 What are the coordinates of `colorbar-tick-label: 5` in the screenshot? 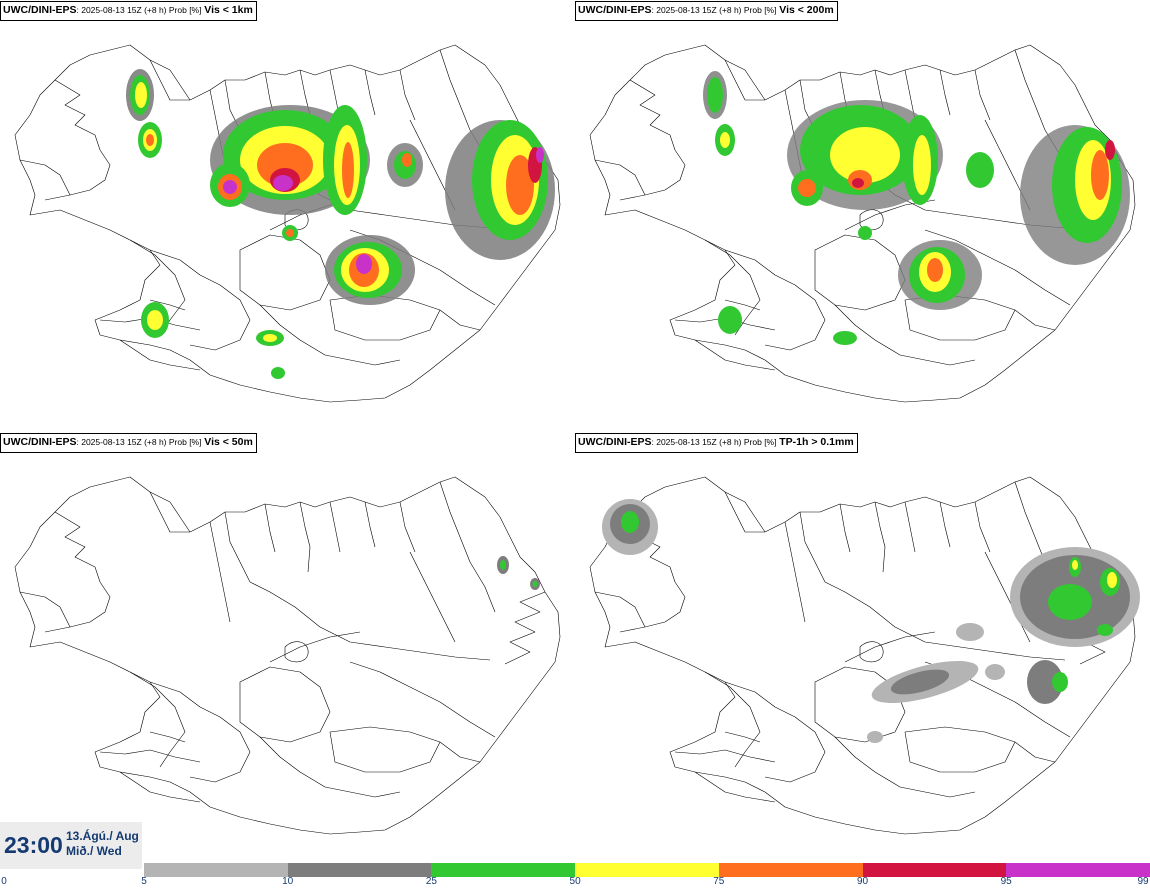 It's located at (144, 881).